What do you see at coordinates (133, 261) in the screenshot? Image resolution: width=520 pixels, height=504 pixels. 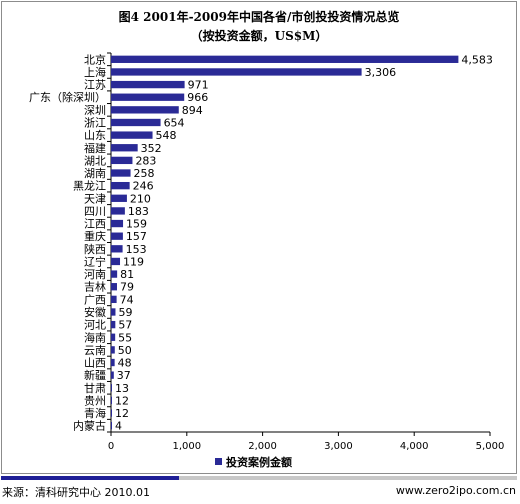 I see `value-label: 119` at bounding box center [133, 261].